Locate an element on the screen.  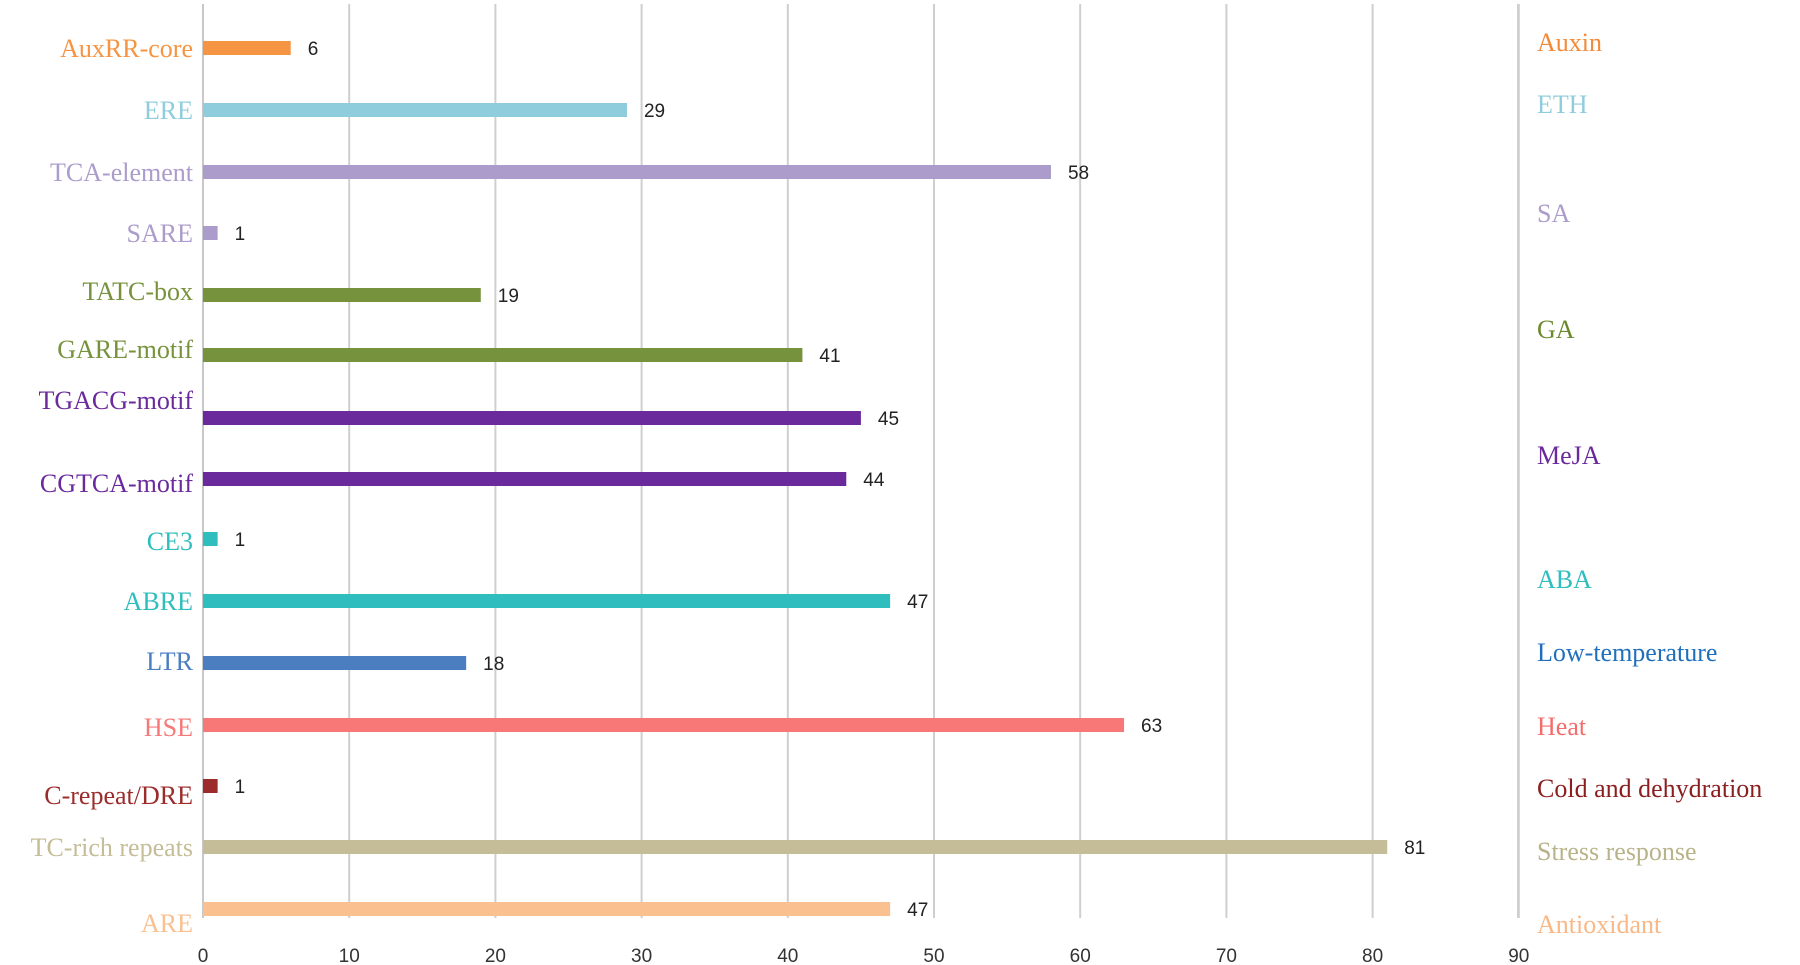
data-label: 58 is located at coordinates (1078, 173).